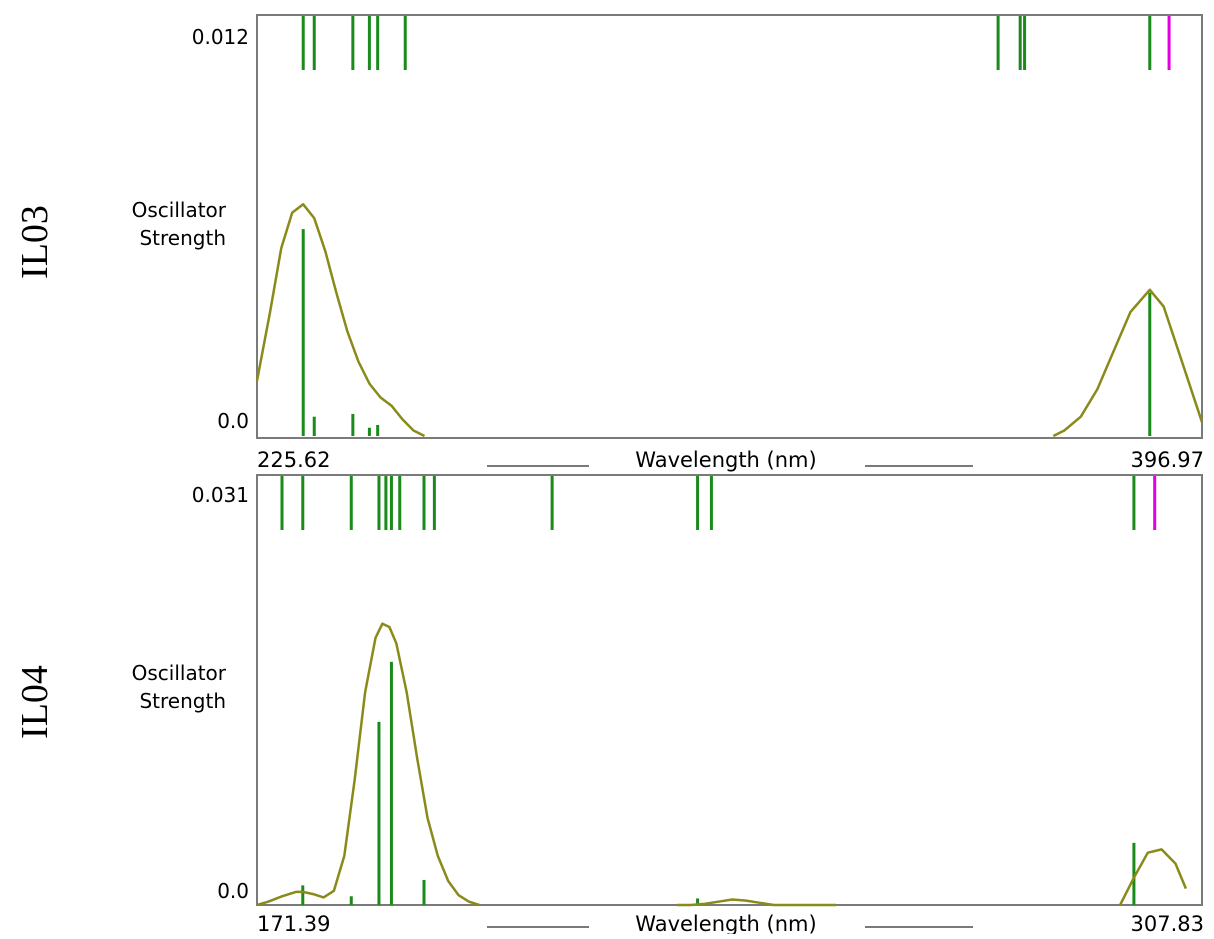 Image resolution: width=1214 pixels, height=939 pixels. What do you see at coordinates (1167, 923) in the screenshot?
I see `x-axis-max-label: 307.83` at bounding box center [1167, 923].